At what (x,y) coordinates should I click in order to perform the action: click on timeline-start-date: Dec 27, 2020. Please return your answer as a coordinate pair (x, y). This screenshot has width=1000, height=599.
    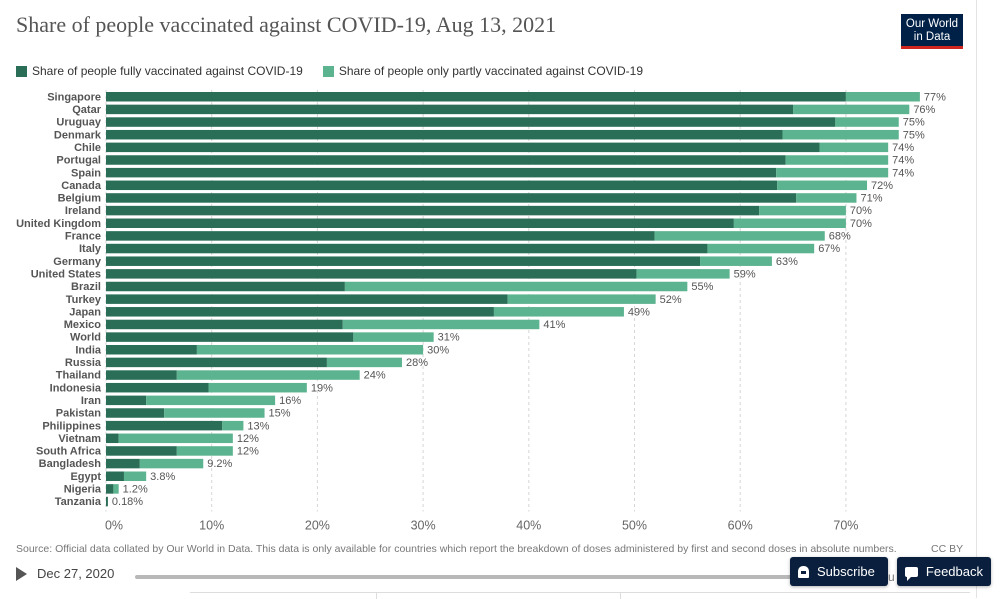
    Looking at the image, I should click on (76, 573).